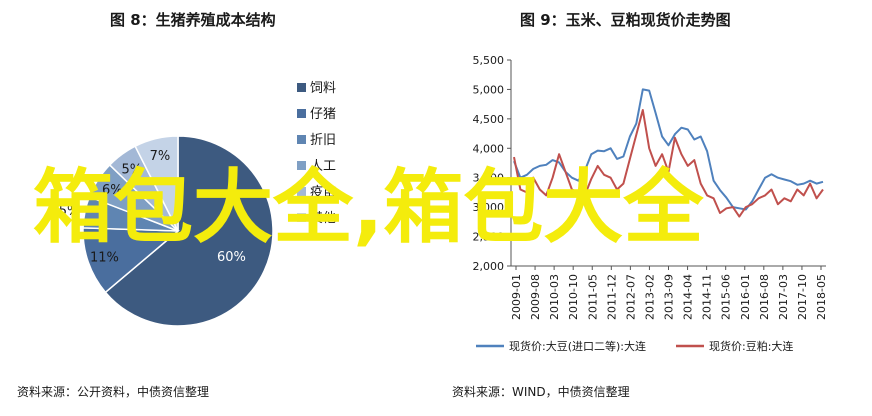  Describe the element at coordinates (726, 297) in the screenshot. I see `x-tick-label-11: 2015-06` at that location.